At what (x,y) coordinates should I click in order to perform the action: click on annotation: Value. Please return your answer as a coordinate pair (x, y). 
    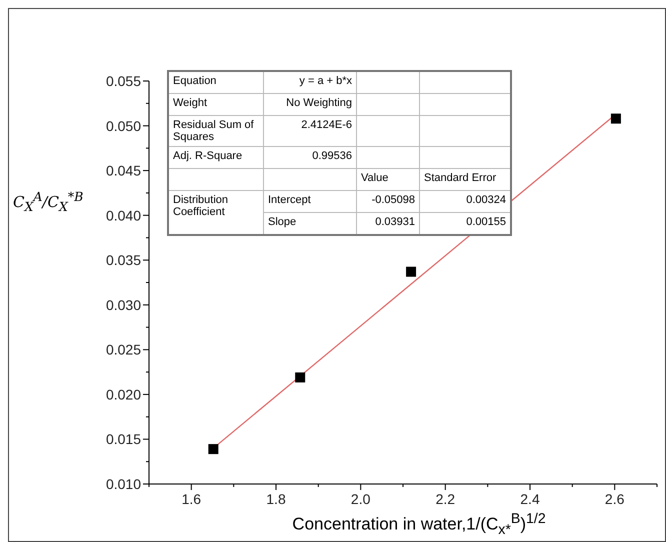
    Looking at the image, I should click on (388, 179).